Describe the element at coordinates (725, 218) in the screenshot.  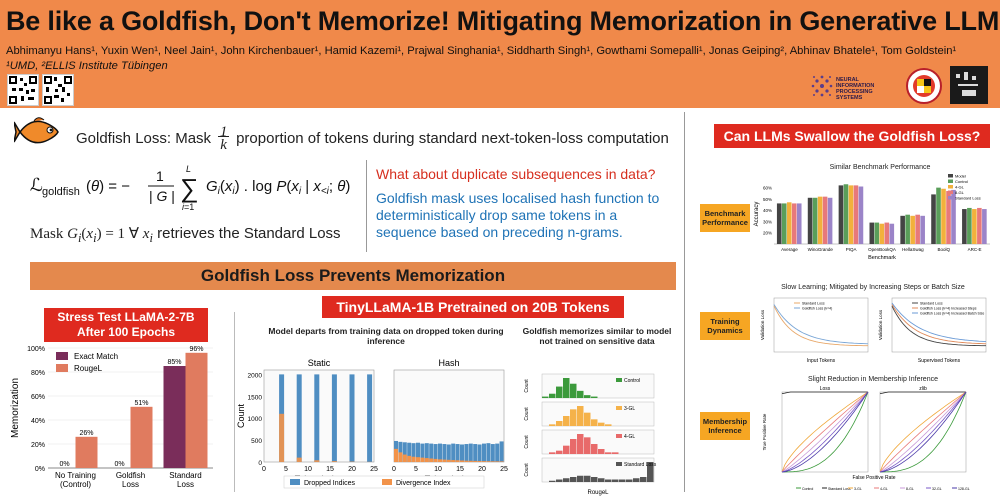
I see `label-benchmark-performance: Benchmark Performance` at that location.